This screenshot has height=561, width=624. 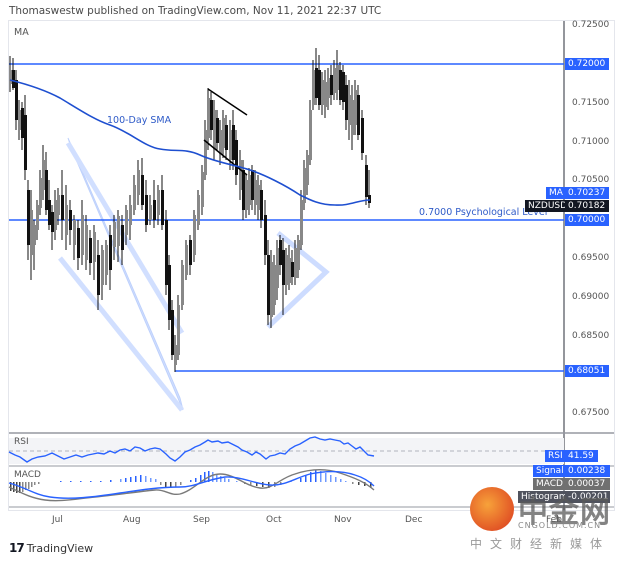 I want to click on cngold-watermark: 中金网 CNGOLD.COM.CN 中文财经新媒体, so click(x=545, y=520).